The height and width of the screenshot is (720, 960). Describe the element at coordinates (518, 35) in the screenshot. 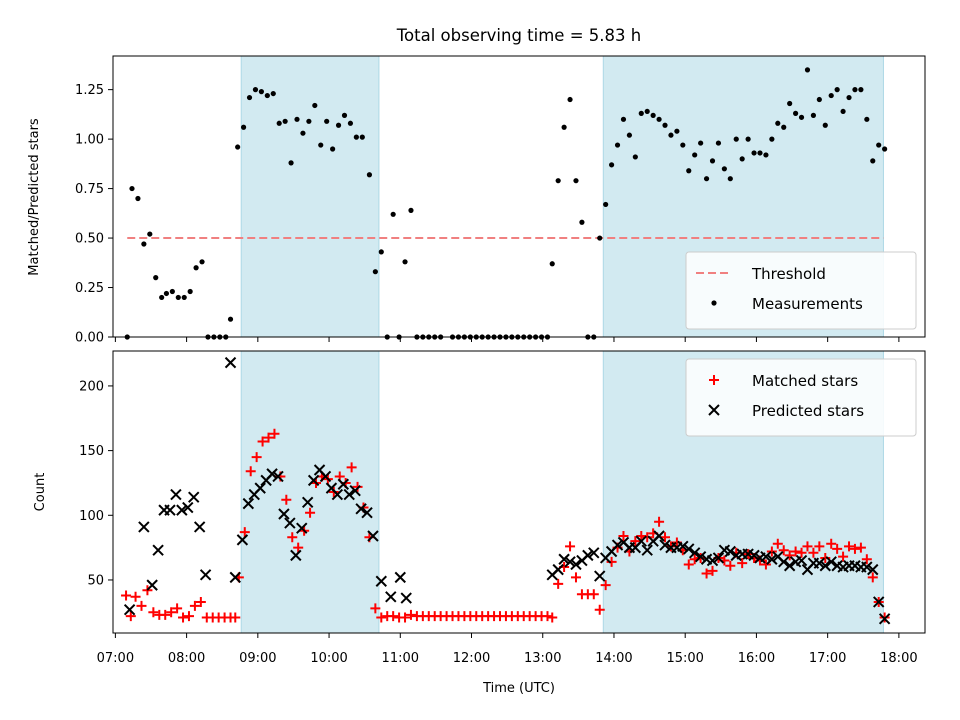

I see `chart-title: Total observing time = 5.83 h` at that location.